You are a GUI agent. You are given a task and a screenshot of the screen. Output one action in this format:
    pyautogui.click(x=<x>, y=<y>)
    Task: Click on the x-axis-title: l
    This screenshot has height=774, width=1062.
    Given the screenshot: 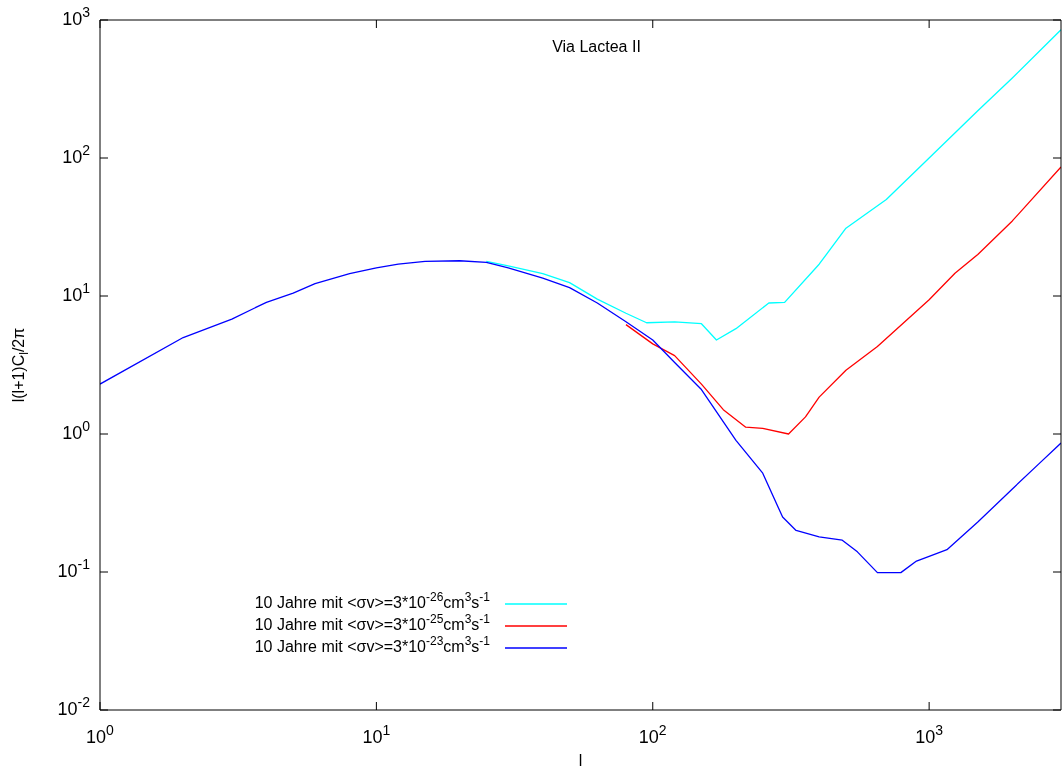 What is the action you would take?
    pyautogui.click(x=580, y=761)
    